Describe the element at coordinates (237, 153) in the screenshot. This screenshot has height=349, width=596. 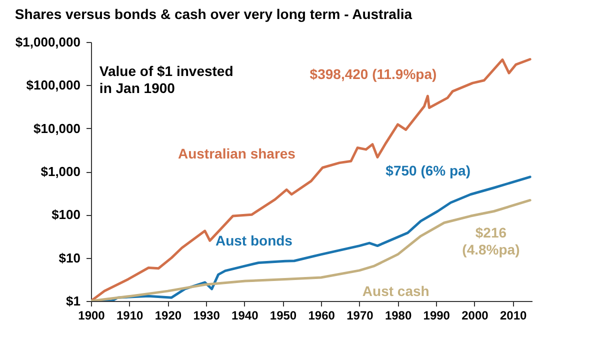
I see `series-label: Australian shares` at that location.